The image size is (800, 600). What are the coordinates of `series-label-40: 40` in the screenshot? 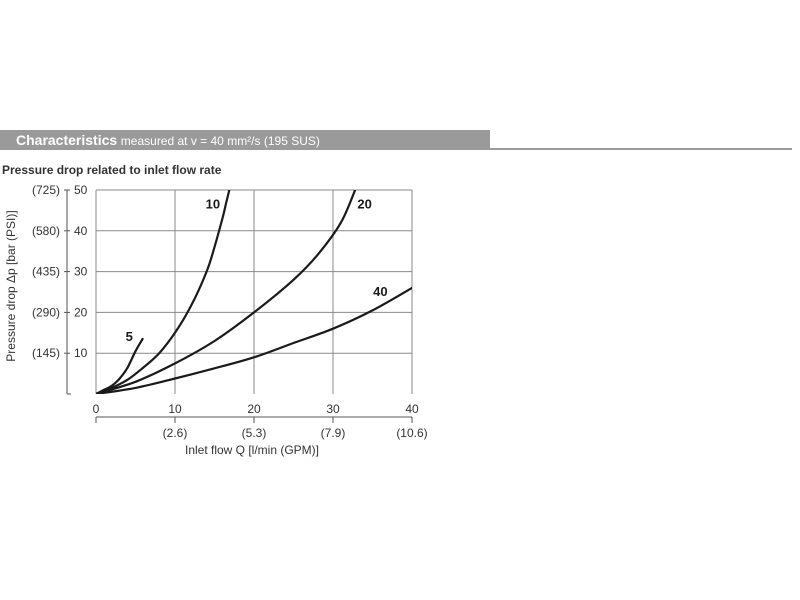 It's located at (380, 291).